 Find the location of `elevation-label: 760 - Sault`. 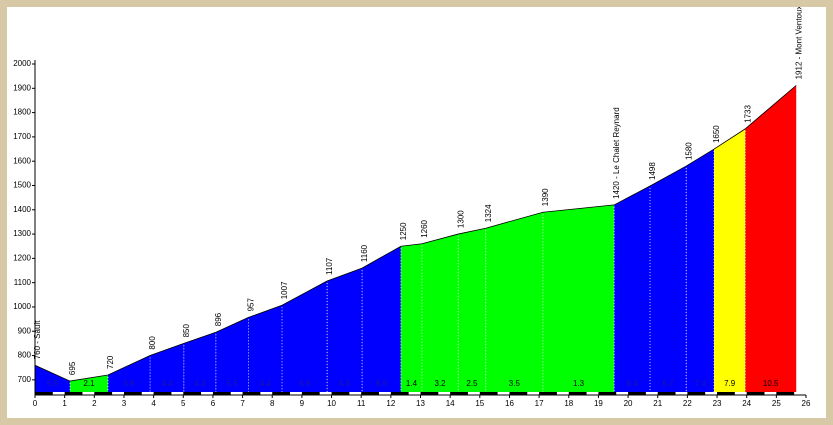

elevation-label: 760 - Sault is located at coordinates (37, 339).